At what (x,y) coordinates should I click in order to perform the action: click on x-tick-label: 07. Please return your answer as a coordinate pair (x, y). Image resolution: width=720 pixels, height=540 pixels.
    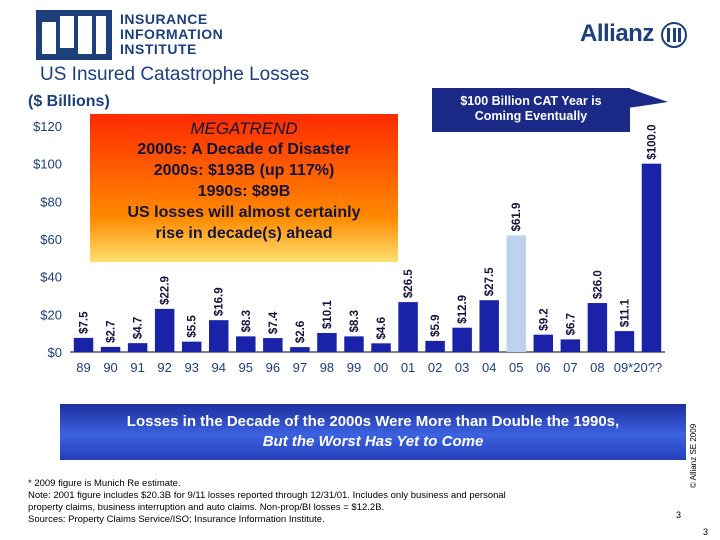
    Looking at the image, I should click on (570, 367).